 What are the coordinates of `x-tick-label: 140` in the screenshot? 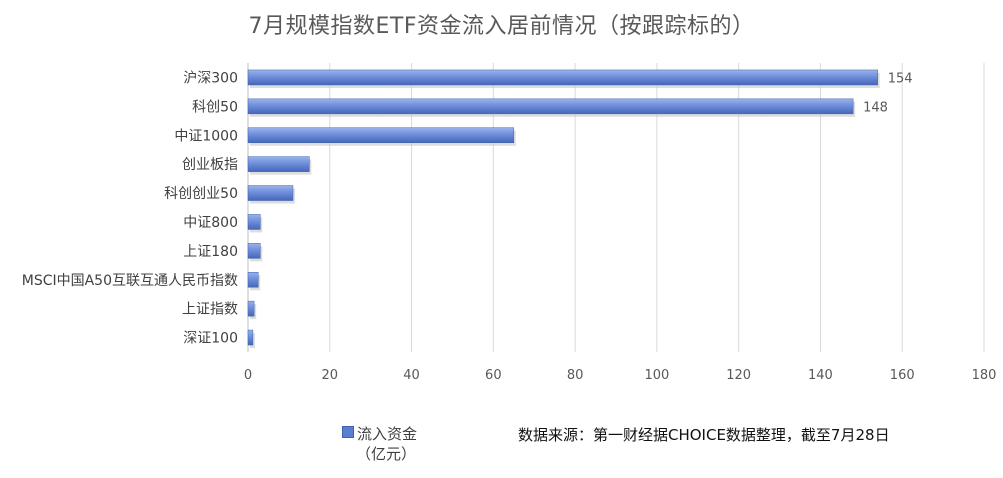 It's located at (820, 375).